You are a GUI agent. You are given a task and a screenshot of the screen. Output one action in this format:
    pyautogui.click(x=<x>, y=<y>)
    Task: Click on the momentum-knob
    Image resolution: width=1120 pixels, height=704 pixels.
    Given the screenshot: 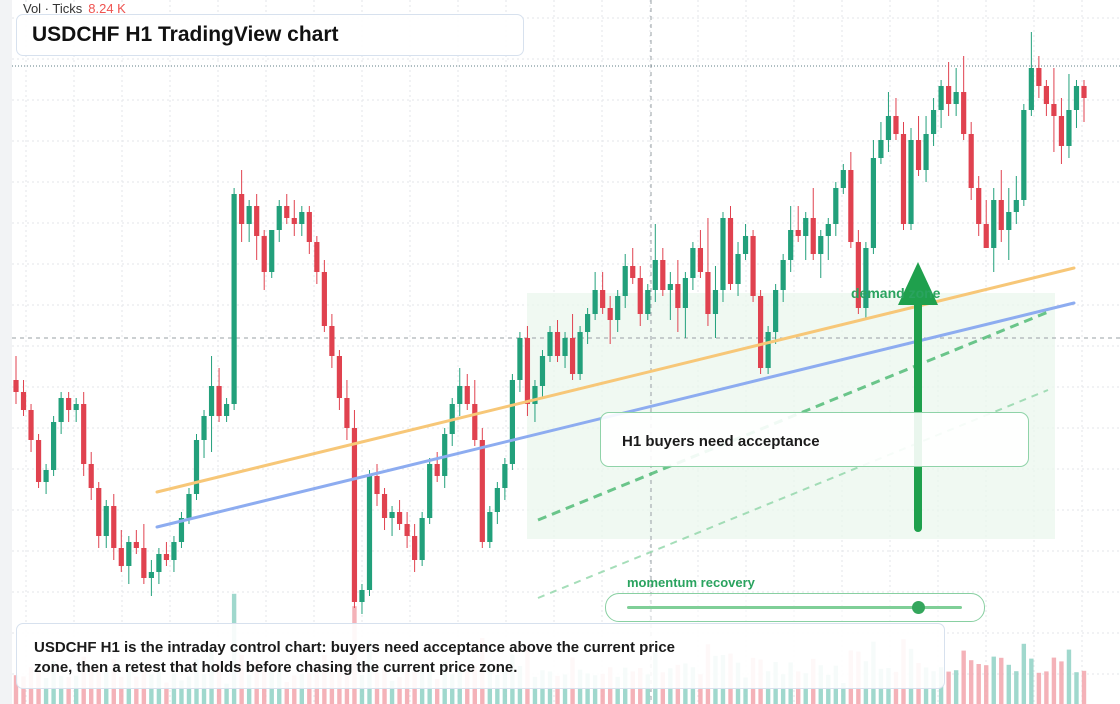 What is the action you would take?
    pyautogui.click(x=918, y=607)
    